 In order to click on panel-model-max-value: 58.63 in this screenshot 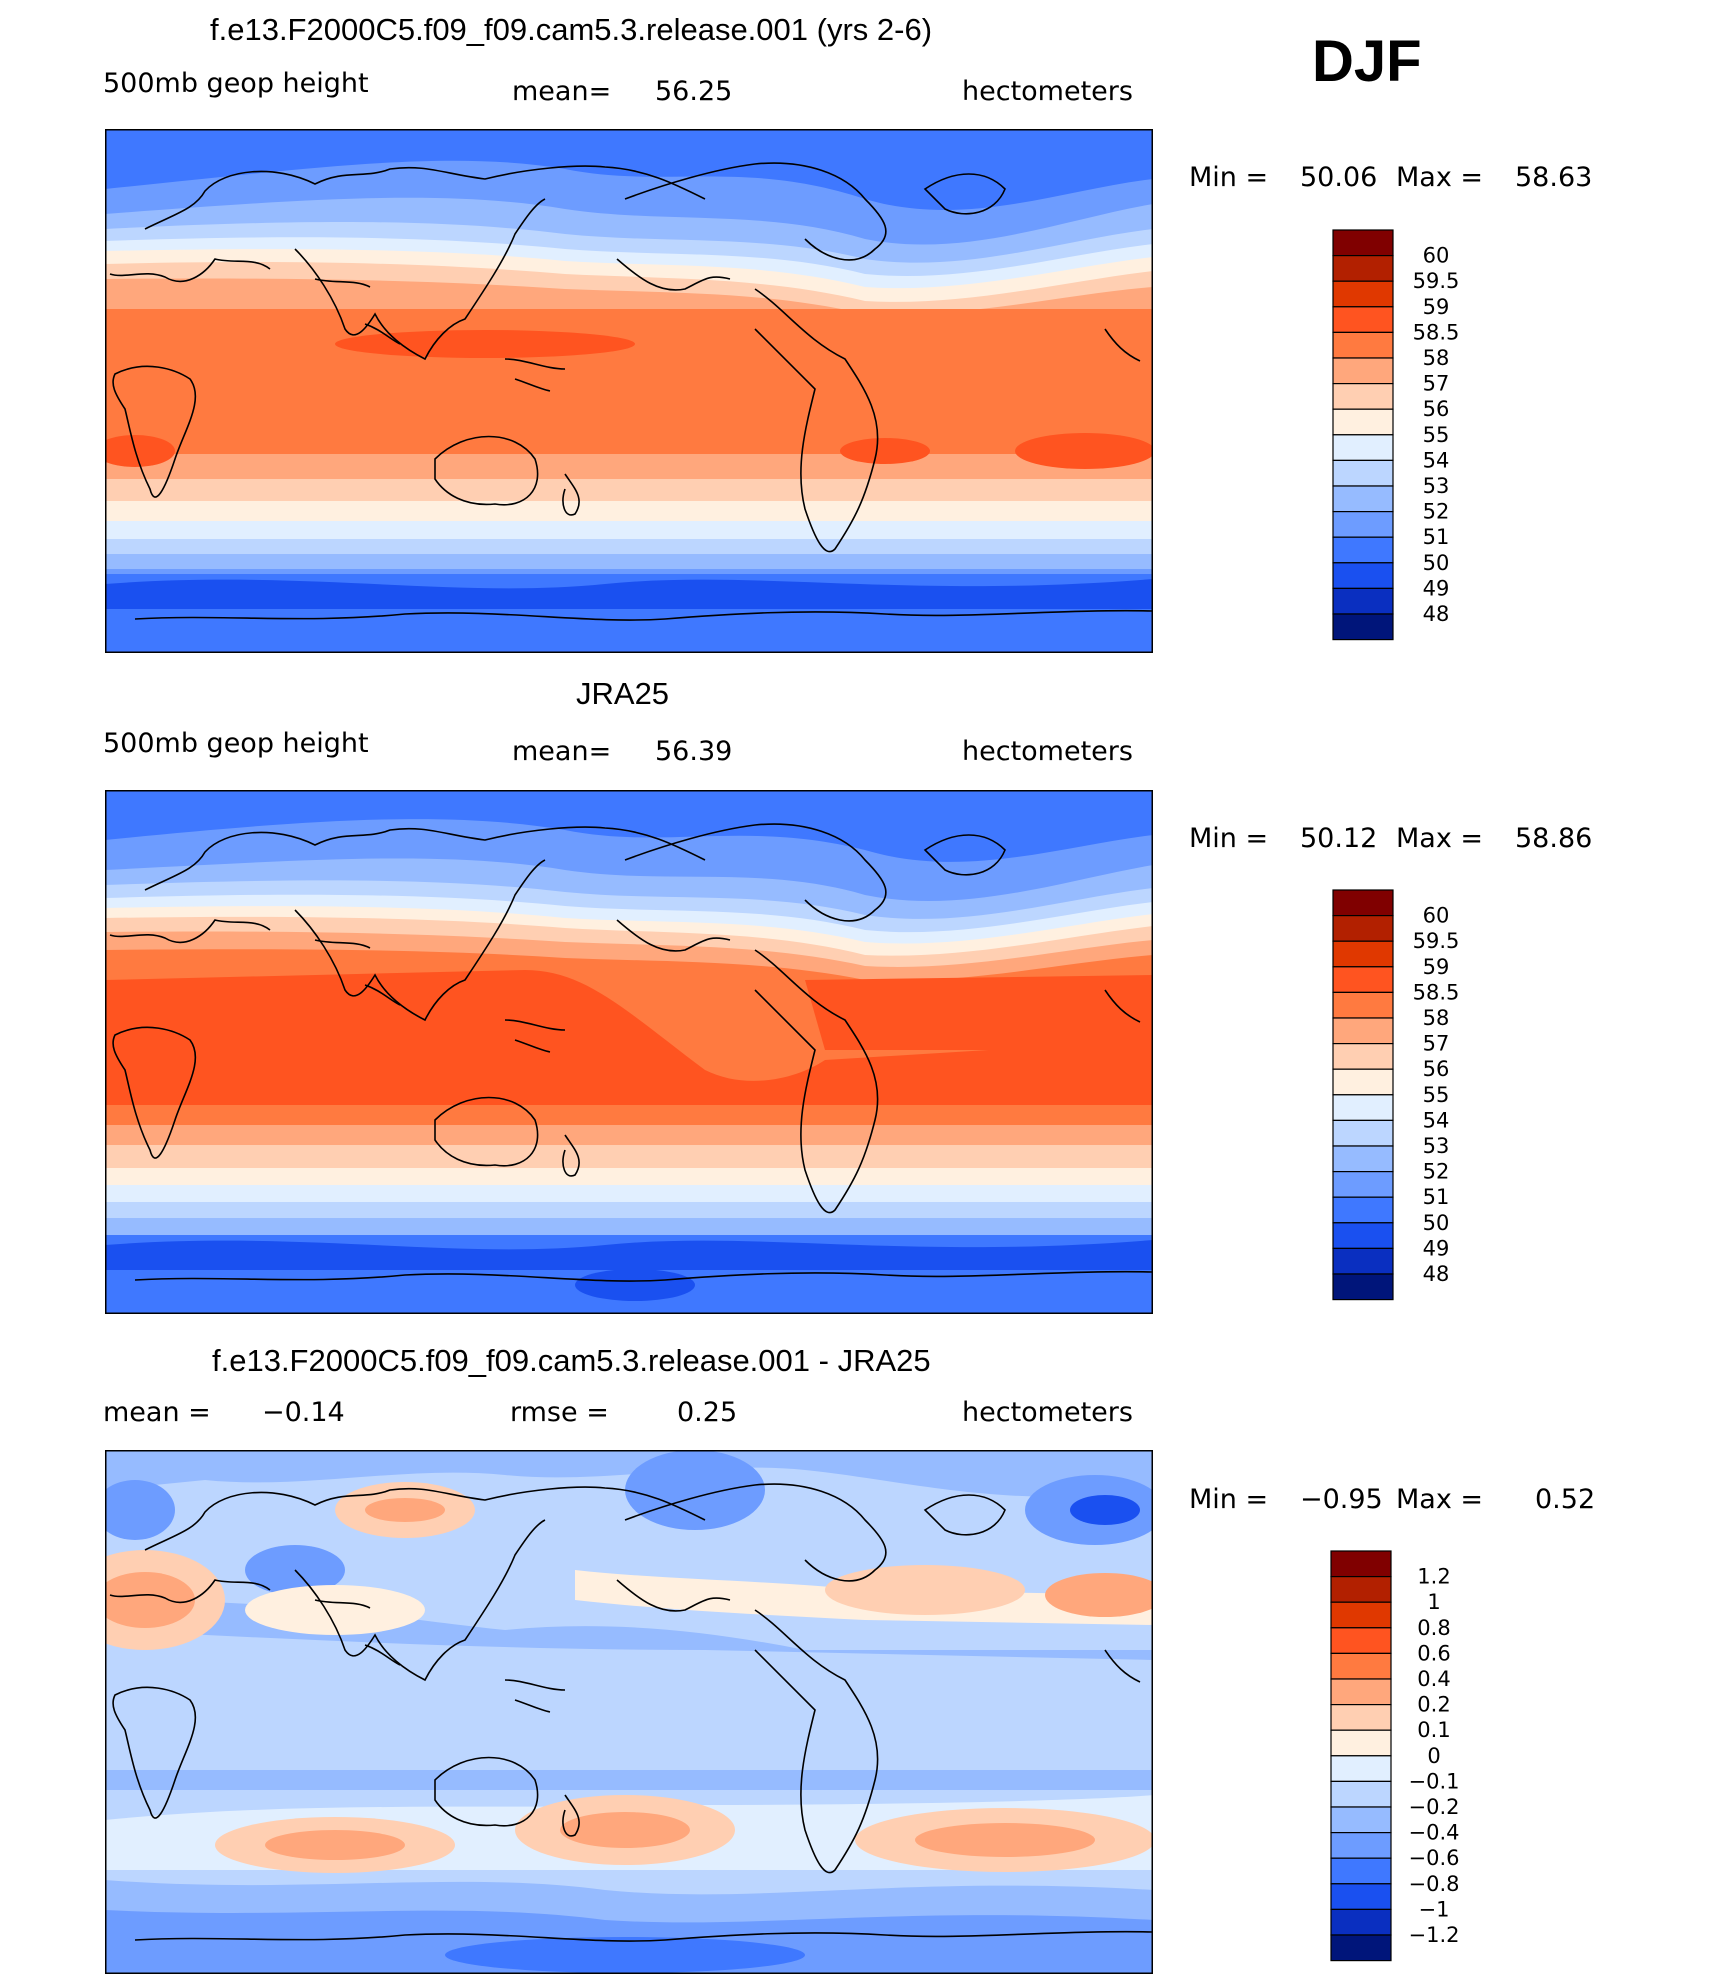, I will do `click(1554, 177)`.